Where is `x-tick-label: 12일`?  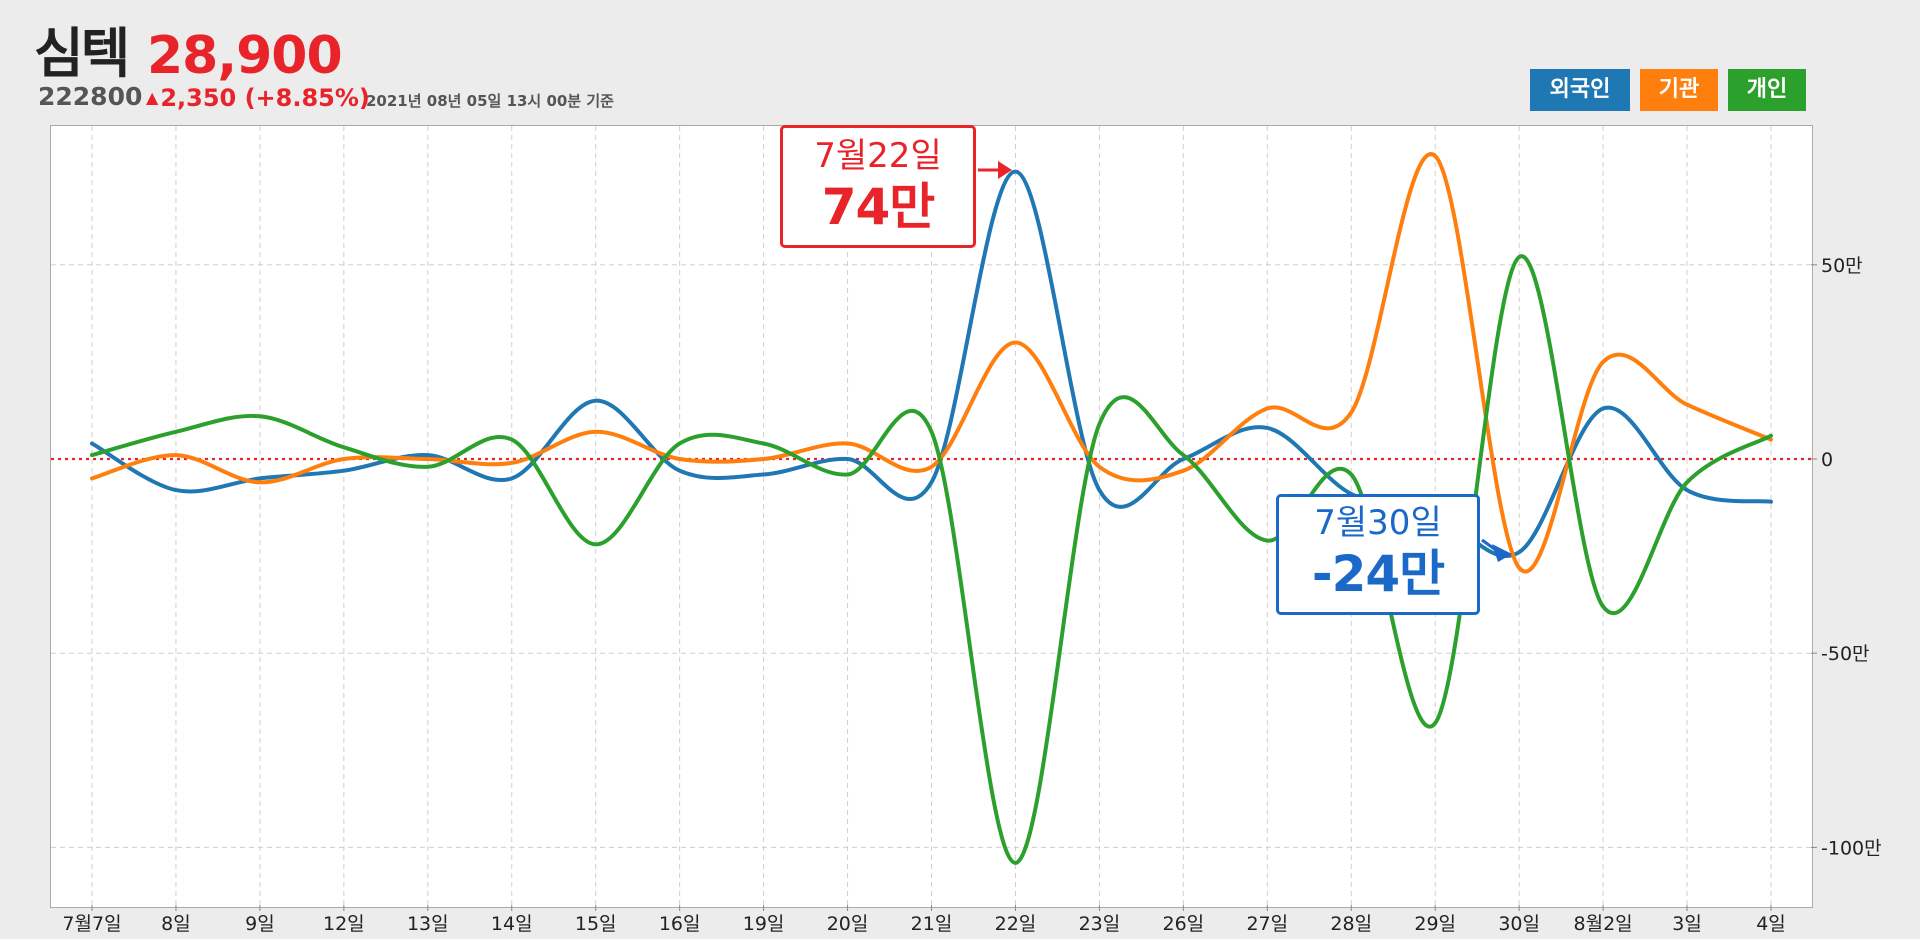
x-tick-label: 12일 is located at coordinates (344, 924).